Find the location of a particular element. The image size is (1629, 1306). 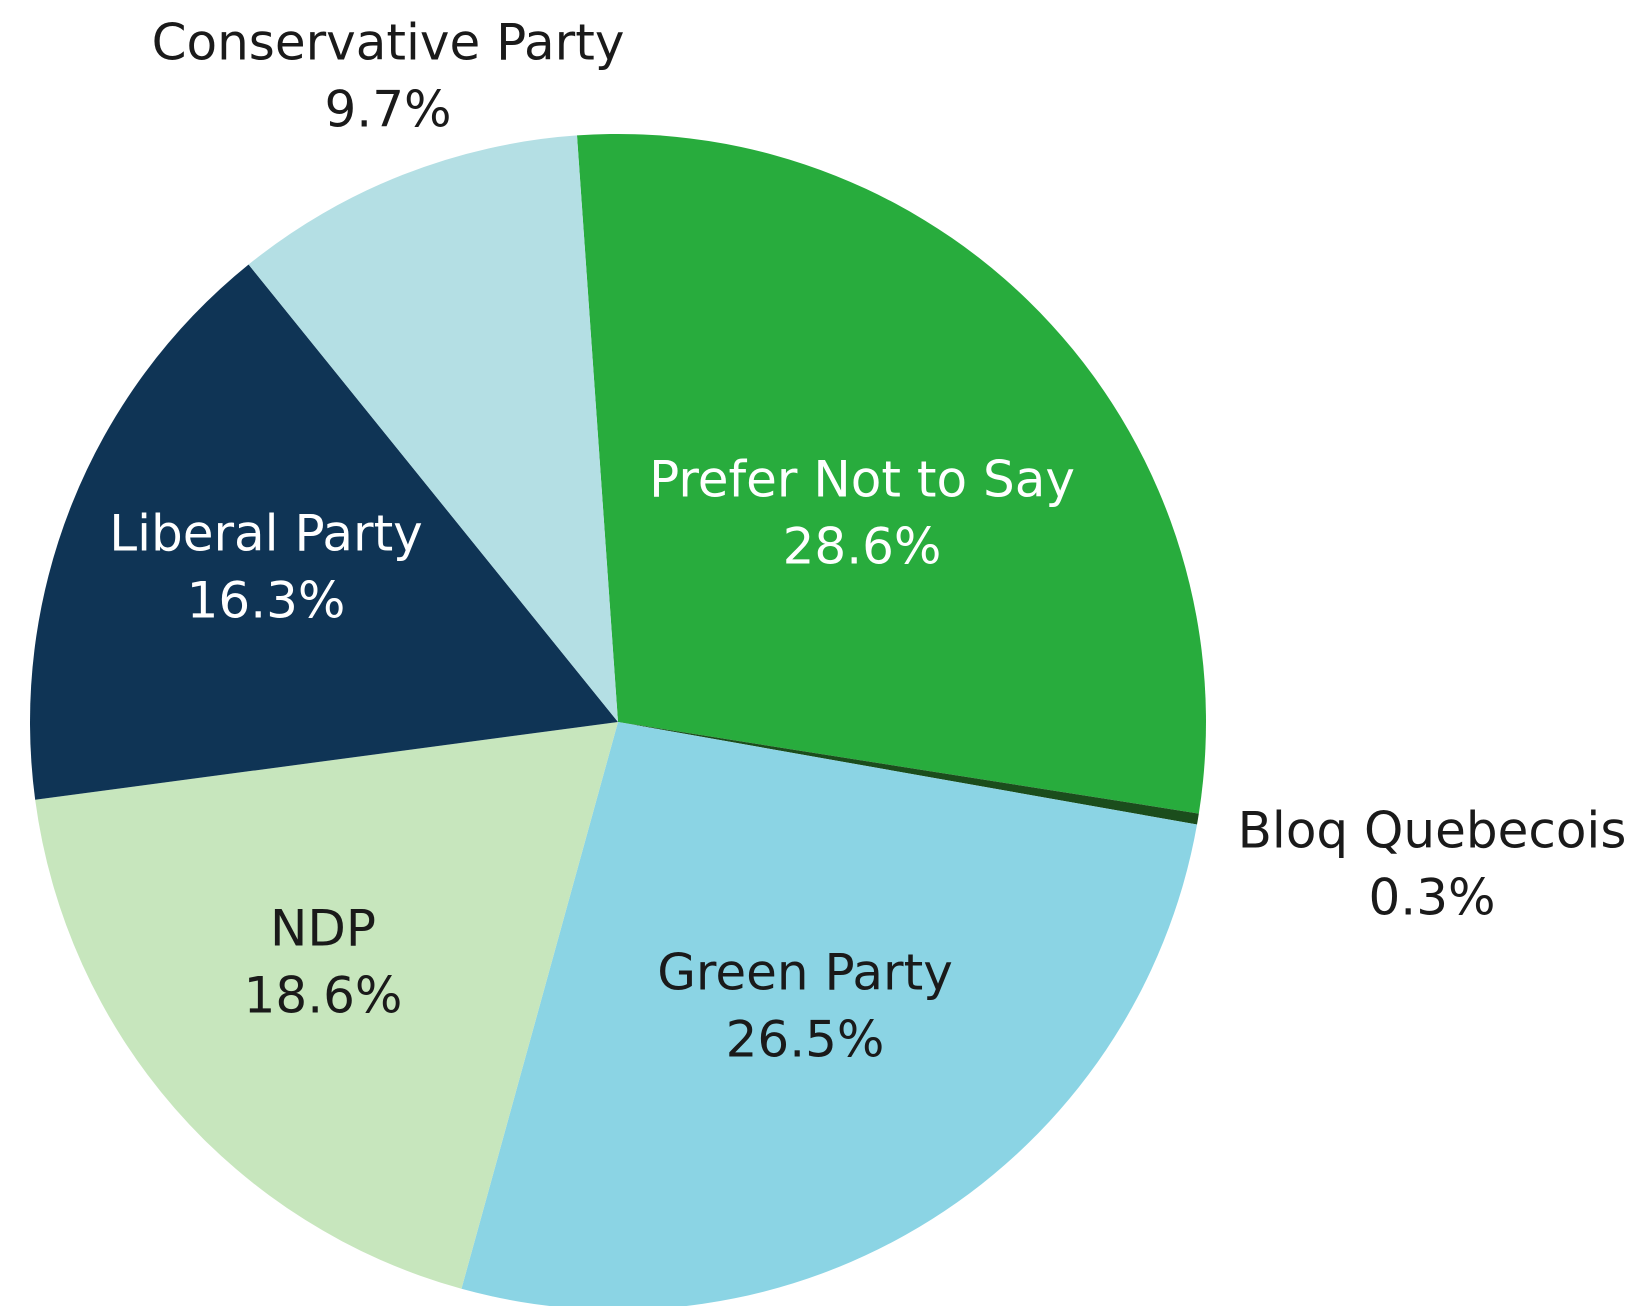

slice-label-name: NDP is located at coordinates (323, 929).